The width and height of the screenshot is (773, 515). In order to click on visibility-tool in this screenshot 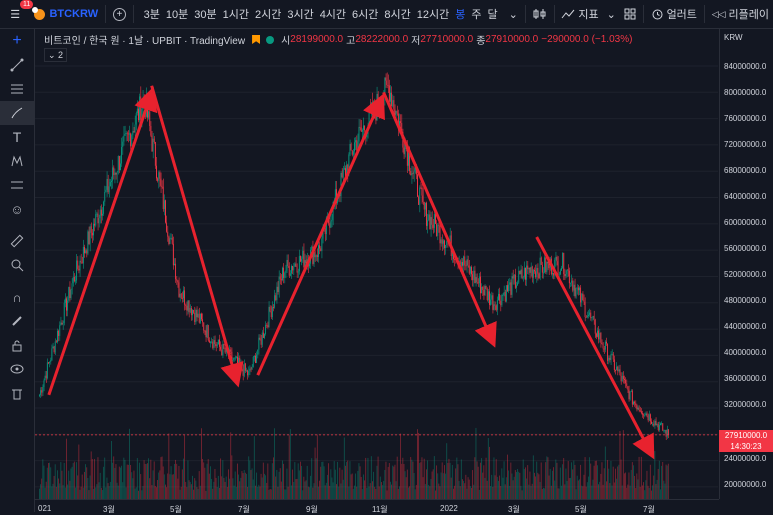, I will do `click(17, 369)`.